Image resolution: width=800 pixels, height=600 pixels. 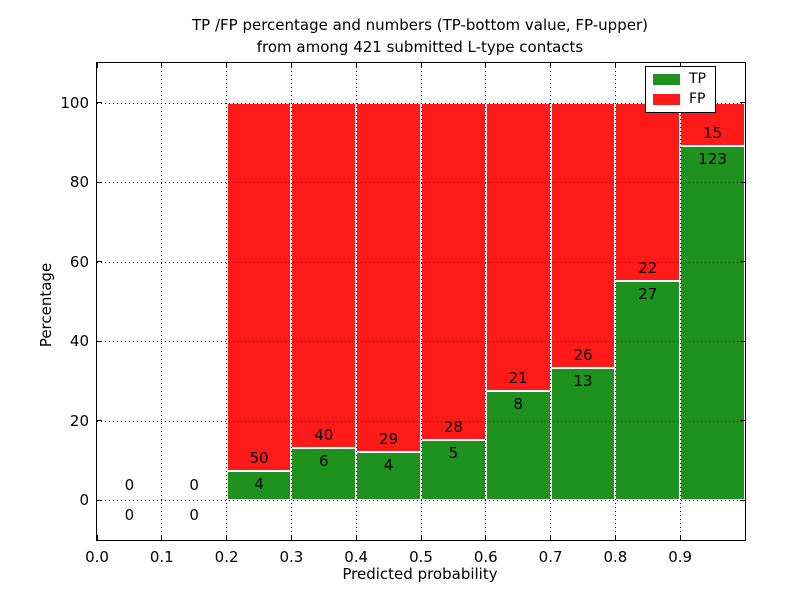 I want to click on legend-item-fp: FP, so click(x=679, y=99).